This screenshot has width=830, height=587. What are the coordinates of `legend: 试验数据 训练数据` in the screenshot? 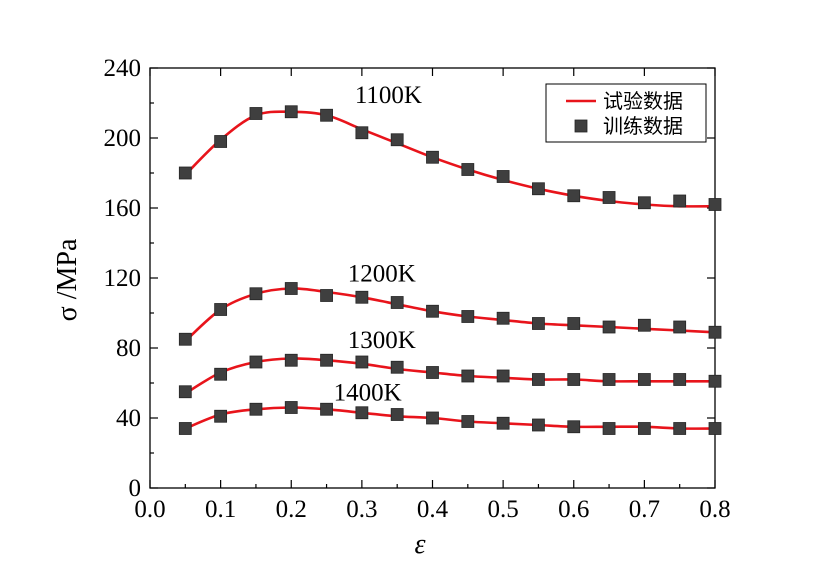 It's located at (626, 113).